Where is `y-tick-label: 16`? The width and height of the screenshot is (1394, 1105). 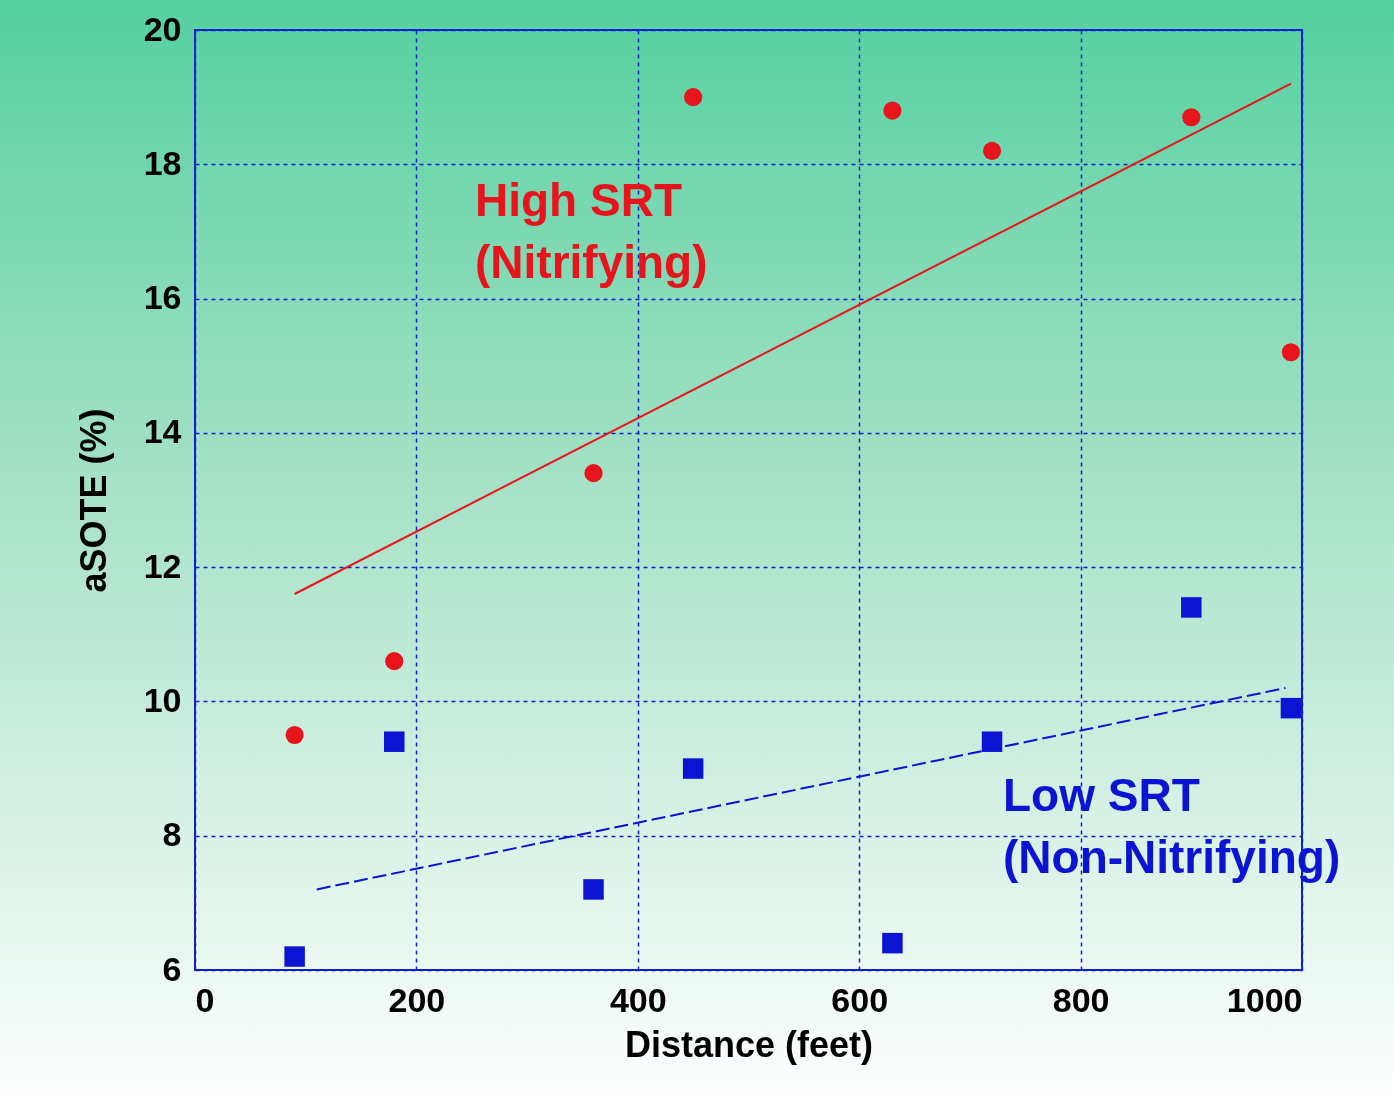
y-tick-label: 16 is located at coordinates (162, 297).